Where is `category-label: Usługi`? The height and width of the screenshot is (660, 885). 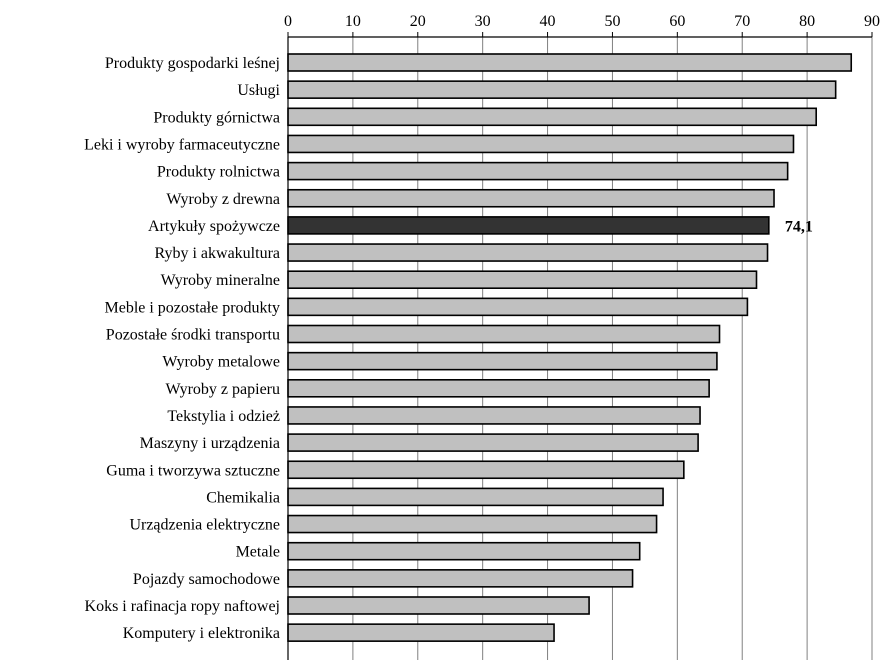 category-label: Usługi is located at coordinates (258, 90).